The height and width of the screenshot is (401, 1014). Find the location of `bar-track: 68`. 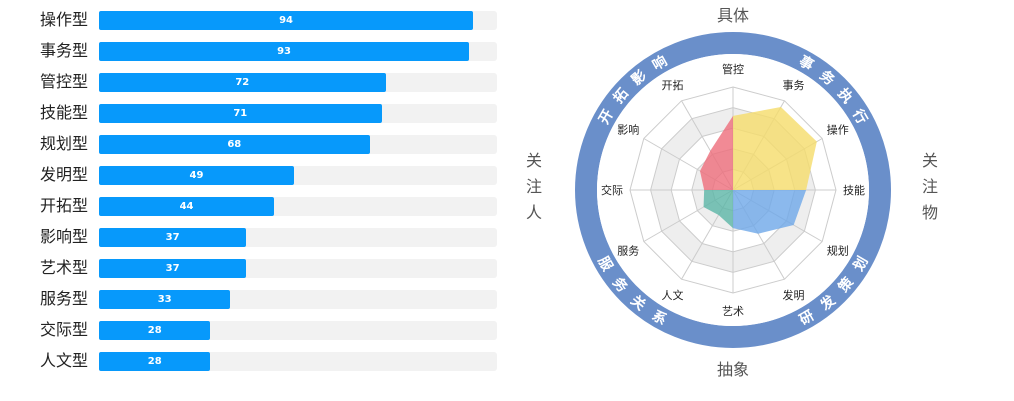

bar-track: 68 is located at coordinates (298, 144).